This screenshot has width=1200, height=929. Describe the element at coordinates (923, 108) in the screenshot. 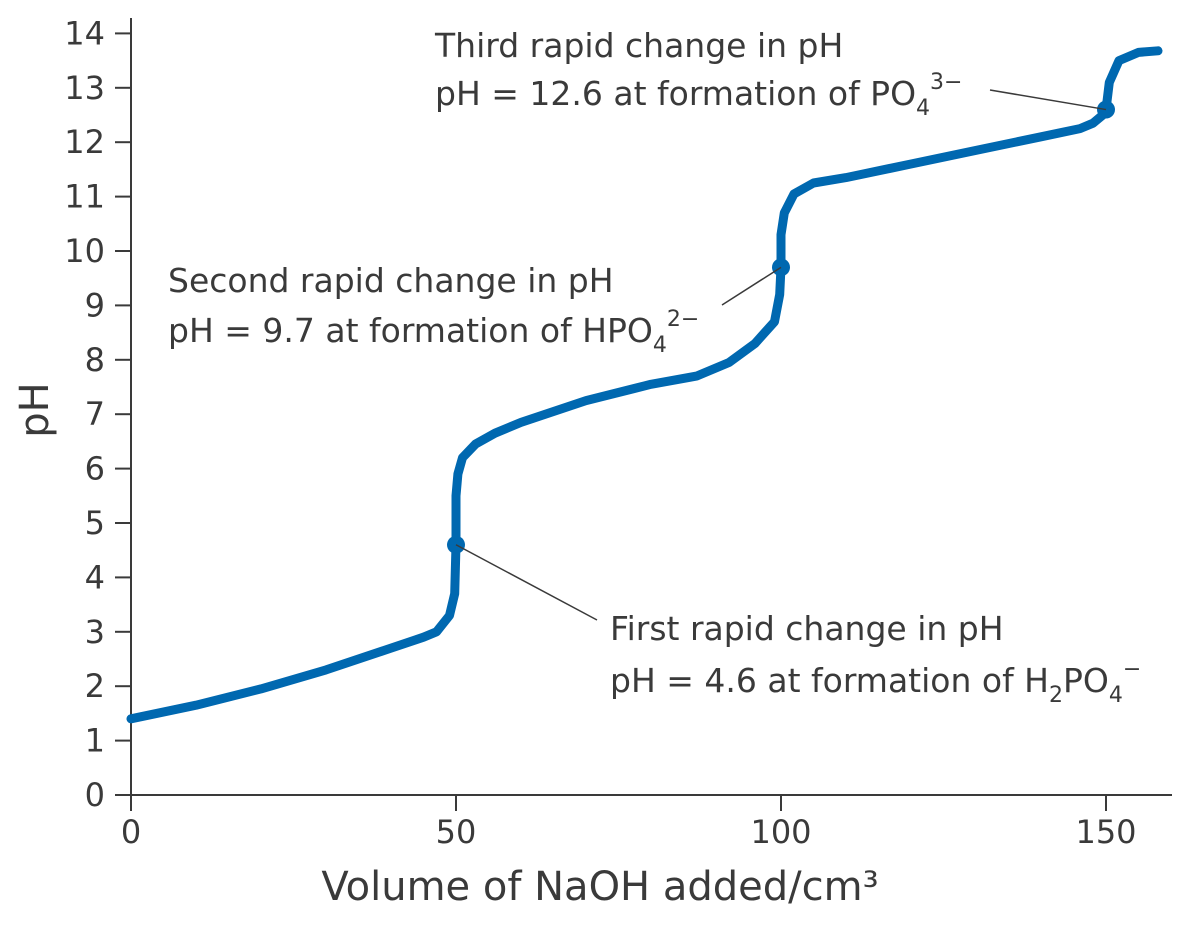

I see `annotation-third-sub: 4` at that location.